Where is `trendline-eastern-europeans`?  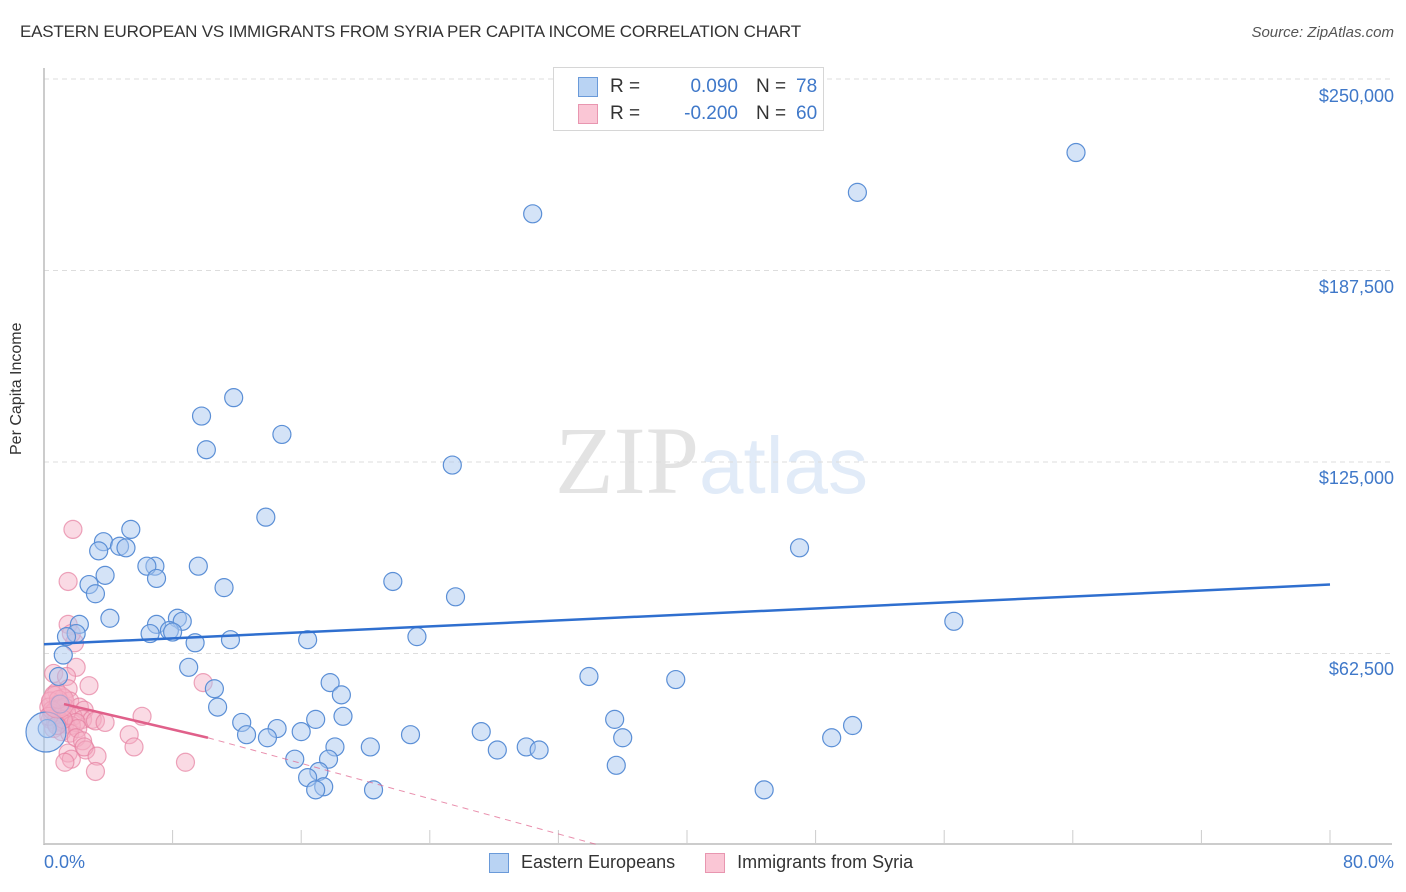
trendline-eastern-europeans is located at coordinates (687, 614).